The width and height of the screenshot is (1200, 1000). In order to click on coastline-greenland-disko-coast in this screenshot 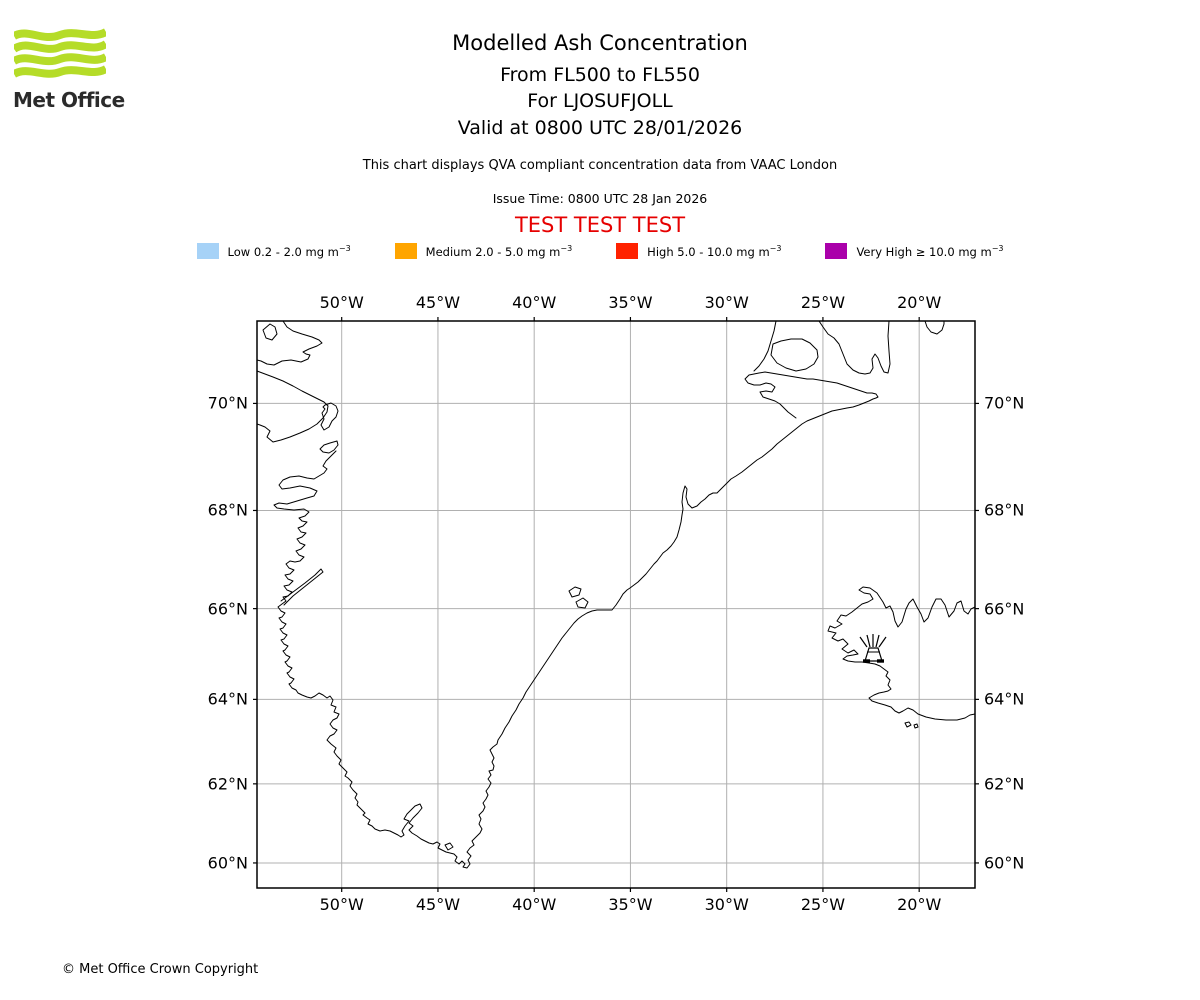, I will do `click(292, 406)`.